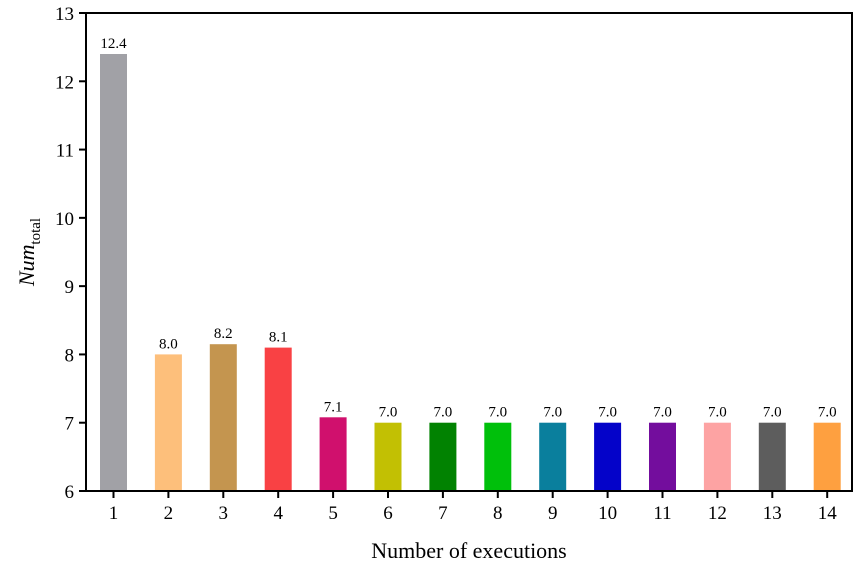 This screenshot has width=860, height=567. Describe the element at coordinates (772, 413) in the screenshot. I see `data-label-13: 7.0` at that location.